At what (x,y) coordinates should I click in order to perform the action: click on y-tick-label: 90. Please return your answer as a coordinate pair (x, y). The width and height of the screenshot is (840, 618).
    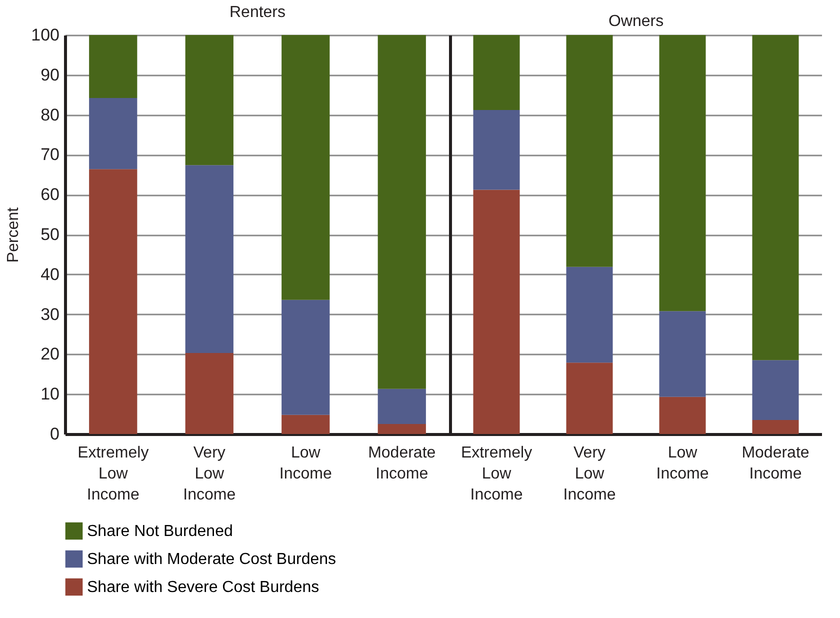
    Looking at the image, I should click on (50, 74).